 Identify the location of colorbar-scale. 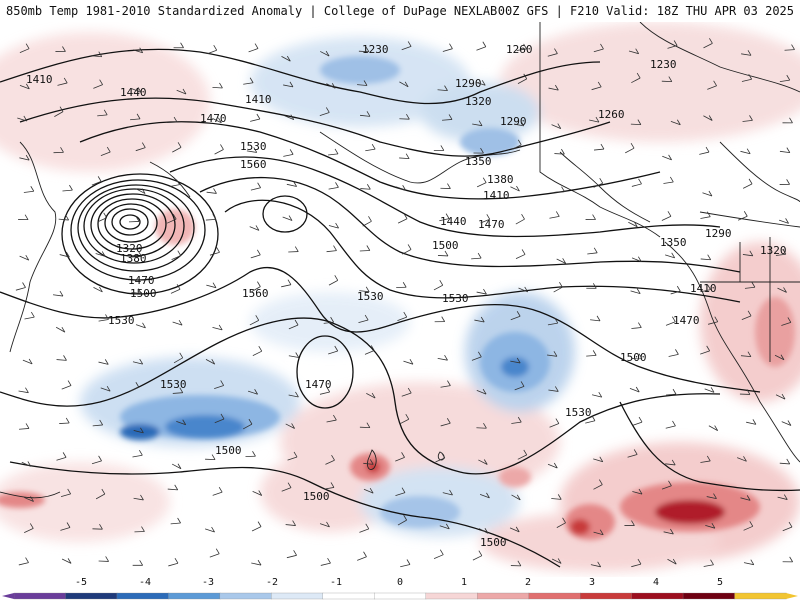
(400, 596).